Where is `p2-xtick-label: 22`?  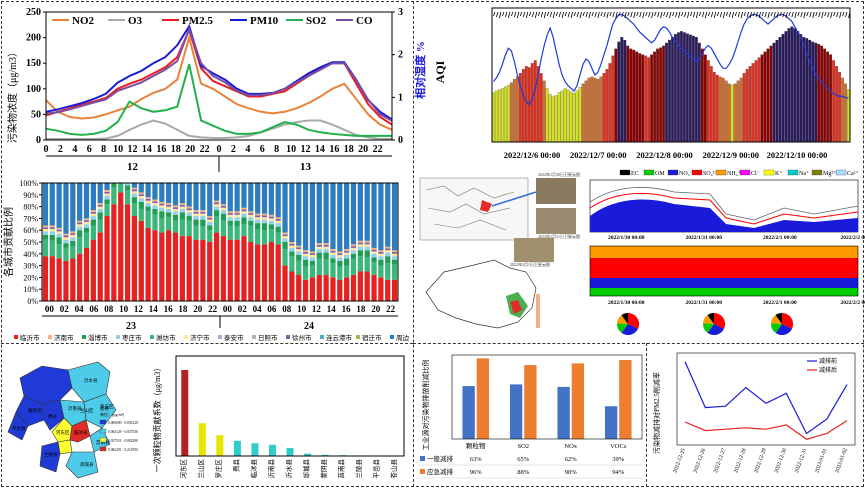 p2-xtick-label: 22 is located at coordinates (213, 309).